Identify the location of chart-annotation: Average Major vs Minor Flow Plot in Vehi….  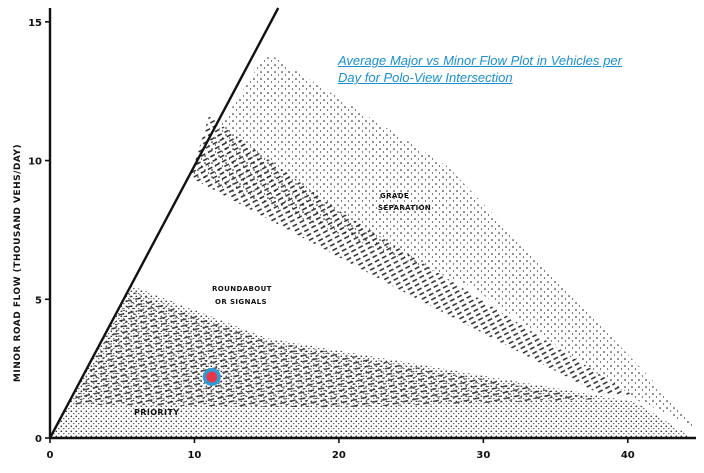
(480, 69).